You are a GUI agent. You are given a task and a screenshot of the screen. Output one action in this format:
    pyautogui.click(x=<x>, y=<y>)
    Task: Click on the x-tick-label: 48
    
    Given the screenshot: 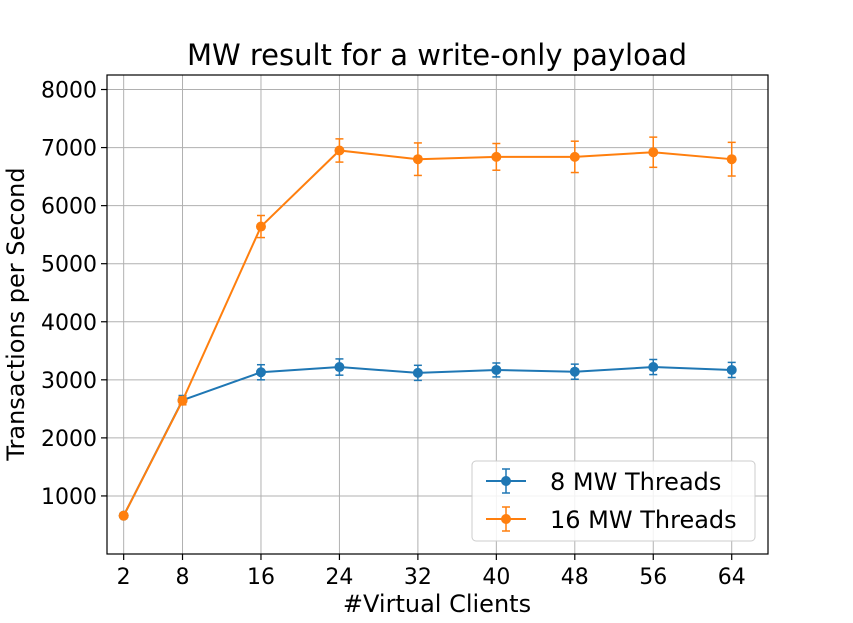 What is the action you would take?
    pyautogui.click(x=575, y=577)
    